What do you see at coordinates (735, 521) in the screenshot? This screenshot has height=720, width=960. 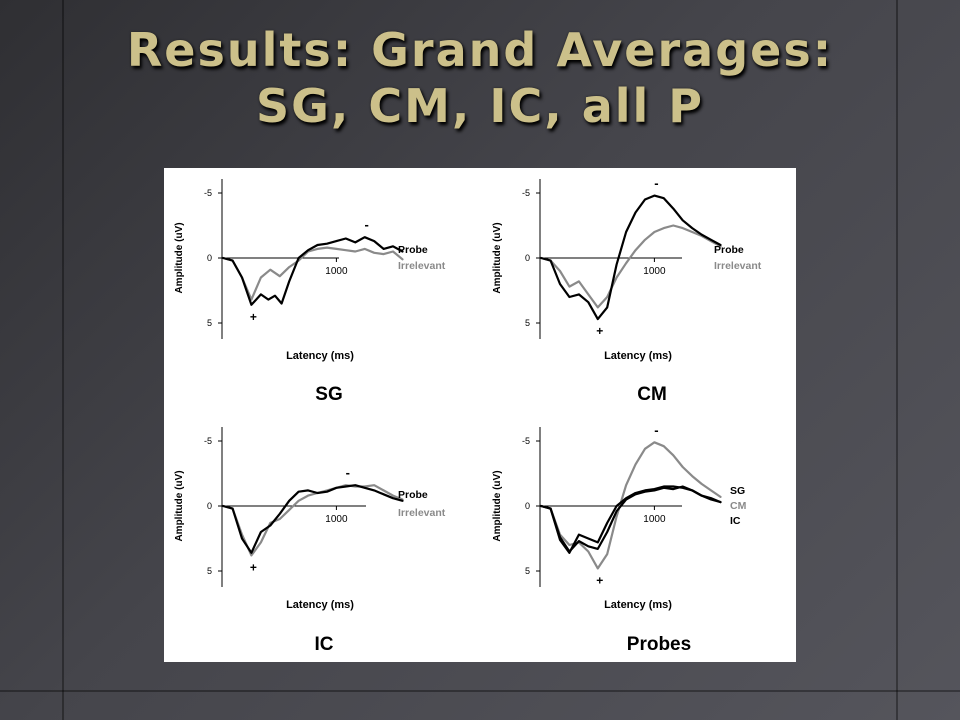 I see `panel-4-legend-ic: IC` at bounding box center [735, 521].